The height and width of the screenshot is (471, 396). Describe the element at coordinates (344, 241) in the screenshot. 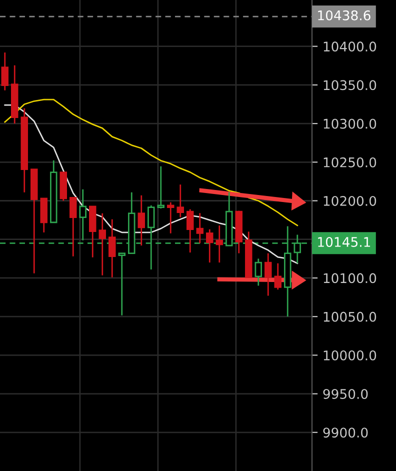

I see `ref-line-label: 10145.1` at that location.